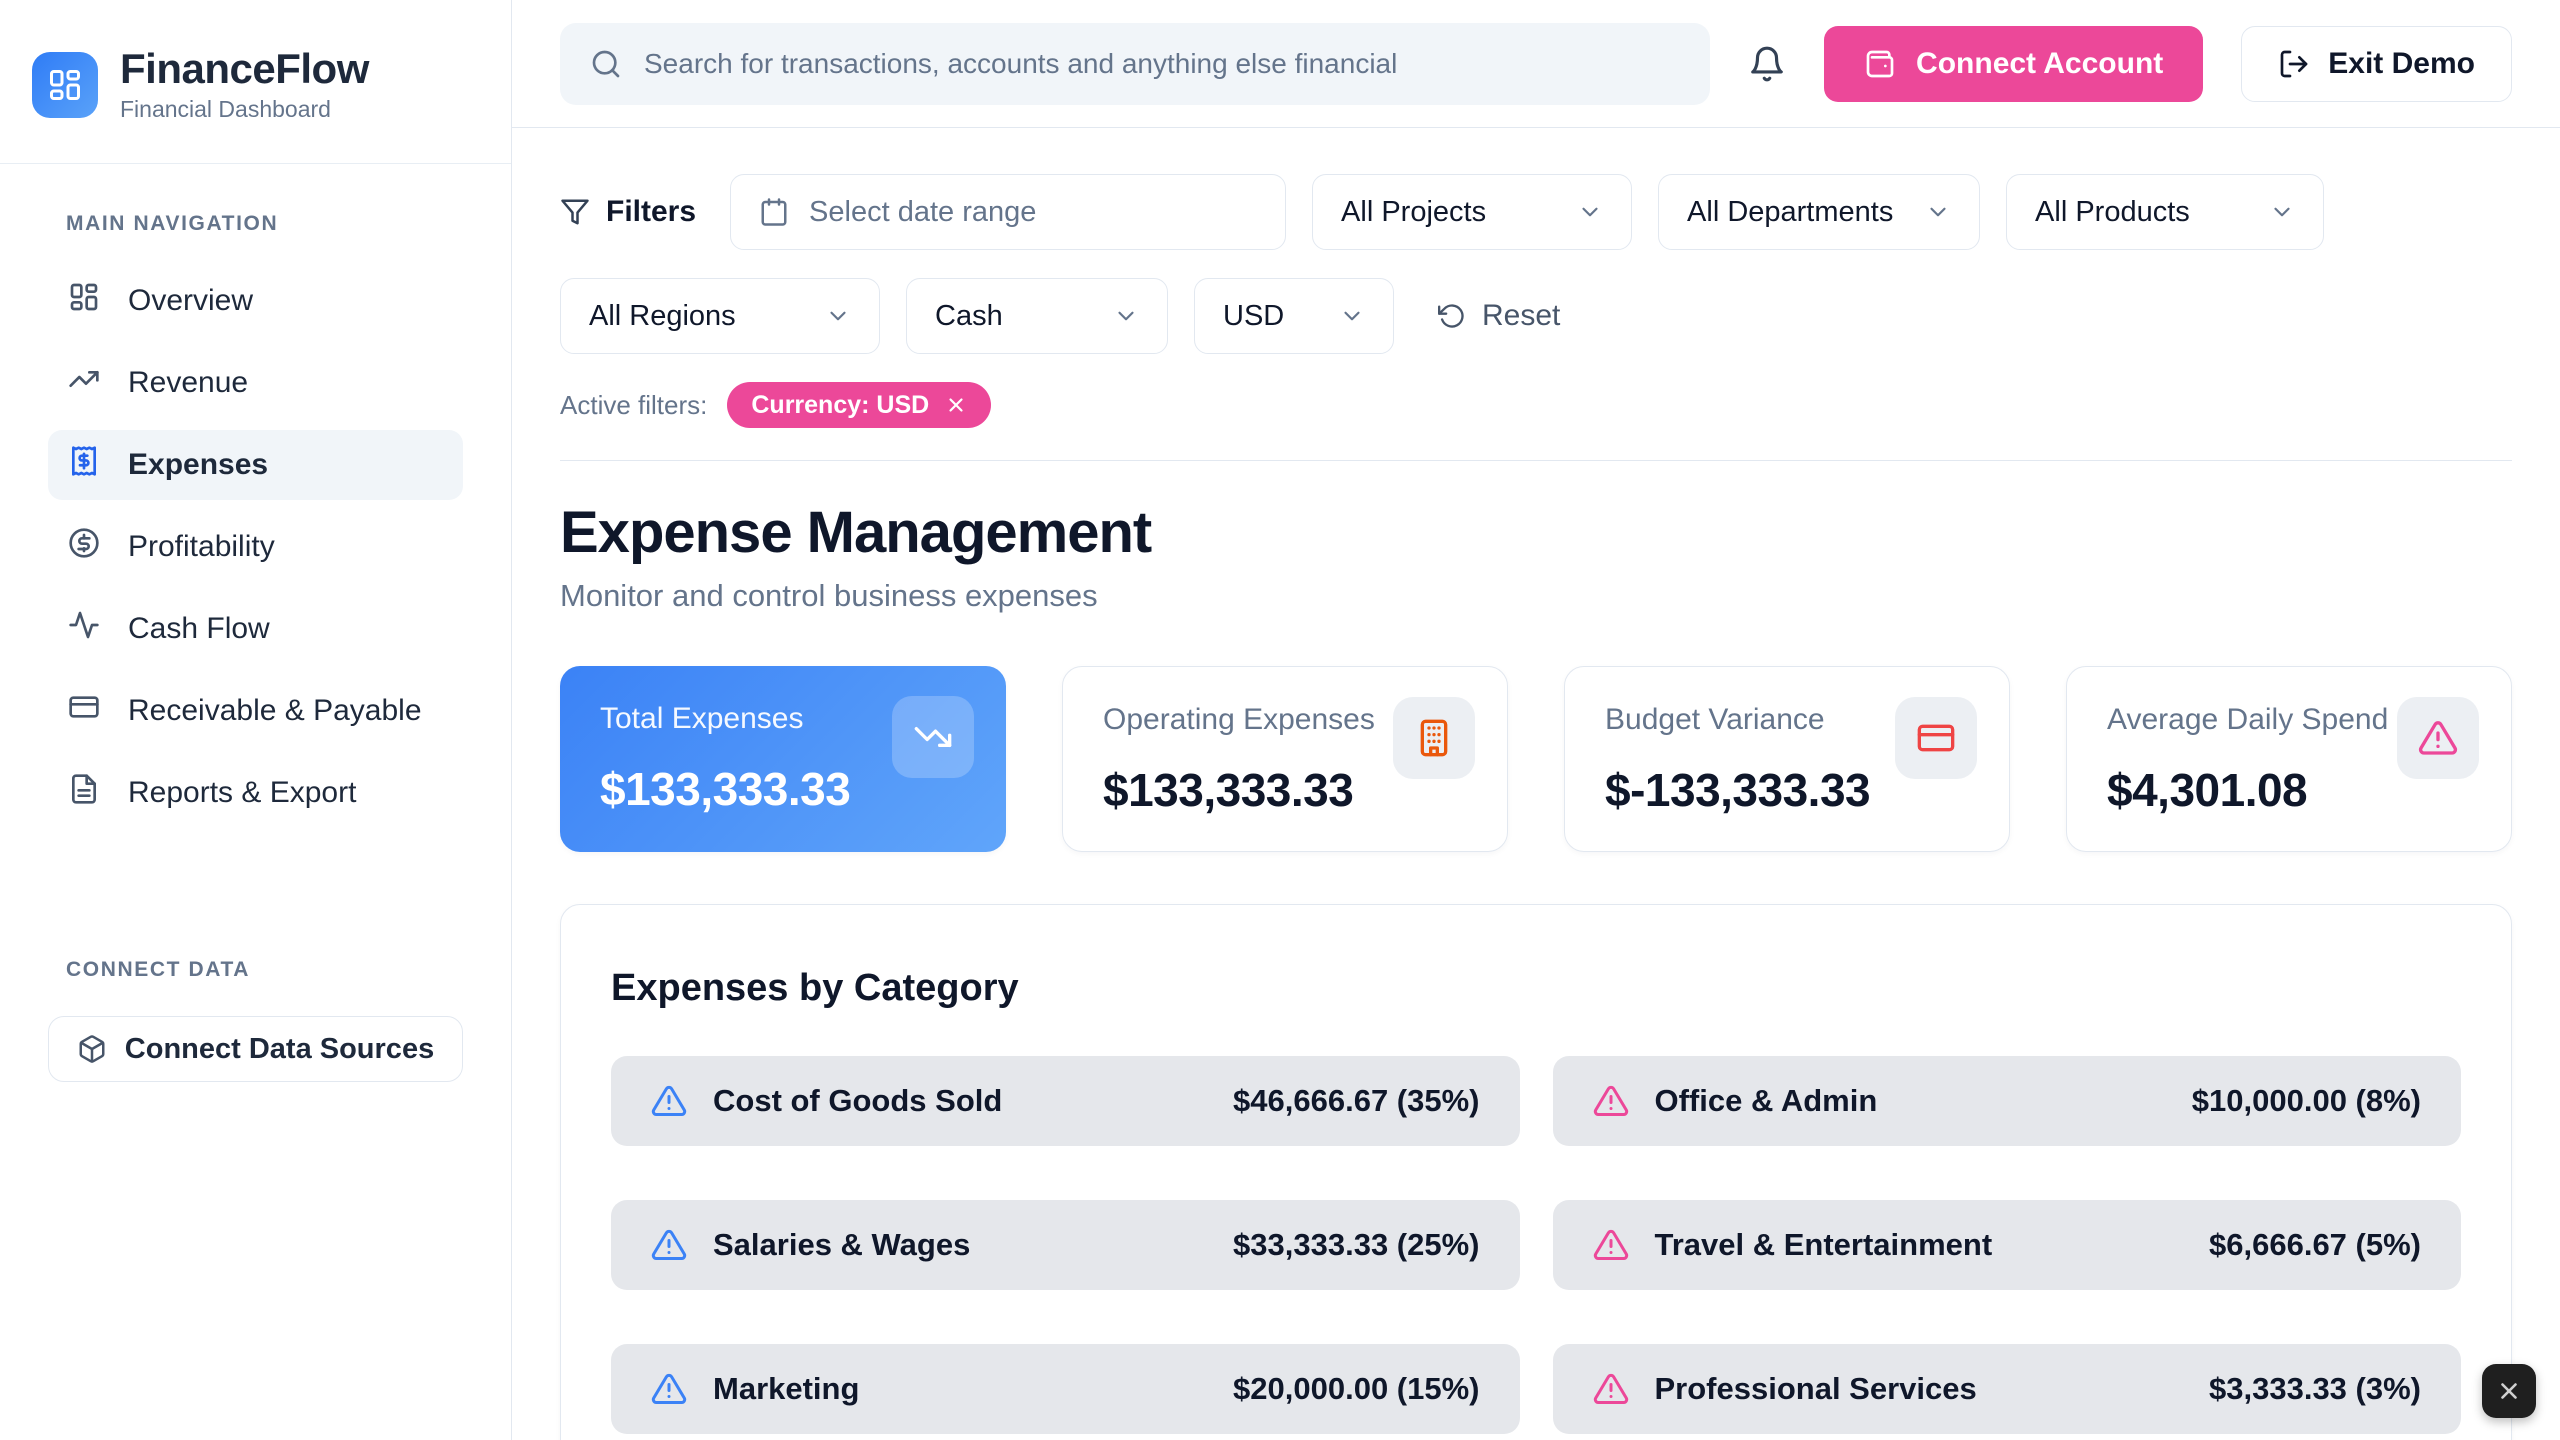 This screenshot has height=1440, width=2560. Describe the element at coordinates (1880, 64) in the screenshot. I see `wallet-icon` at that location.